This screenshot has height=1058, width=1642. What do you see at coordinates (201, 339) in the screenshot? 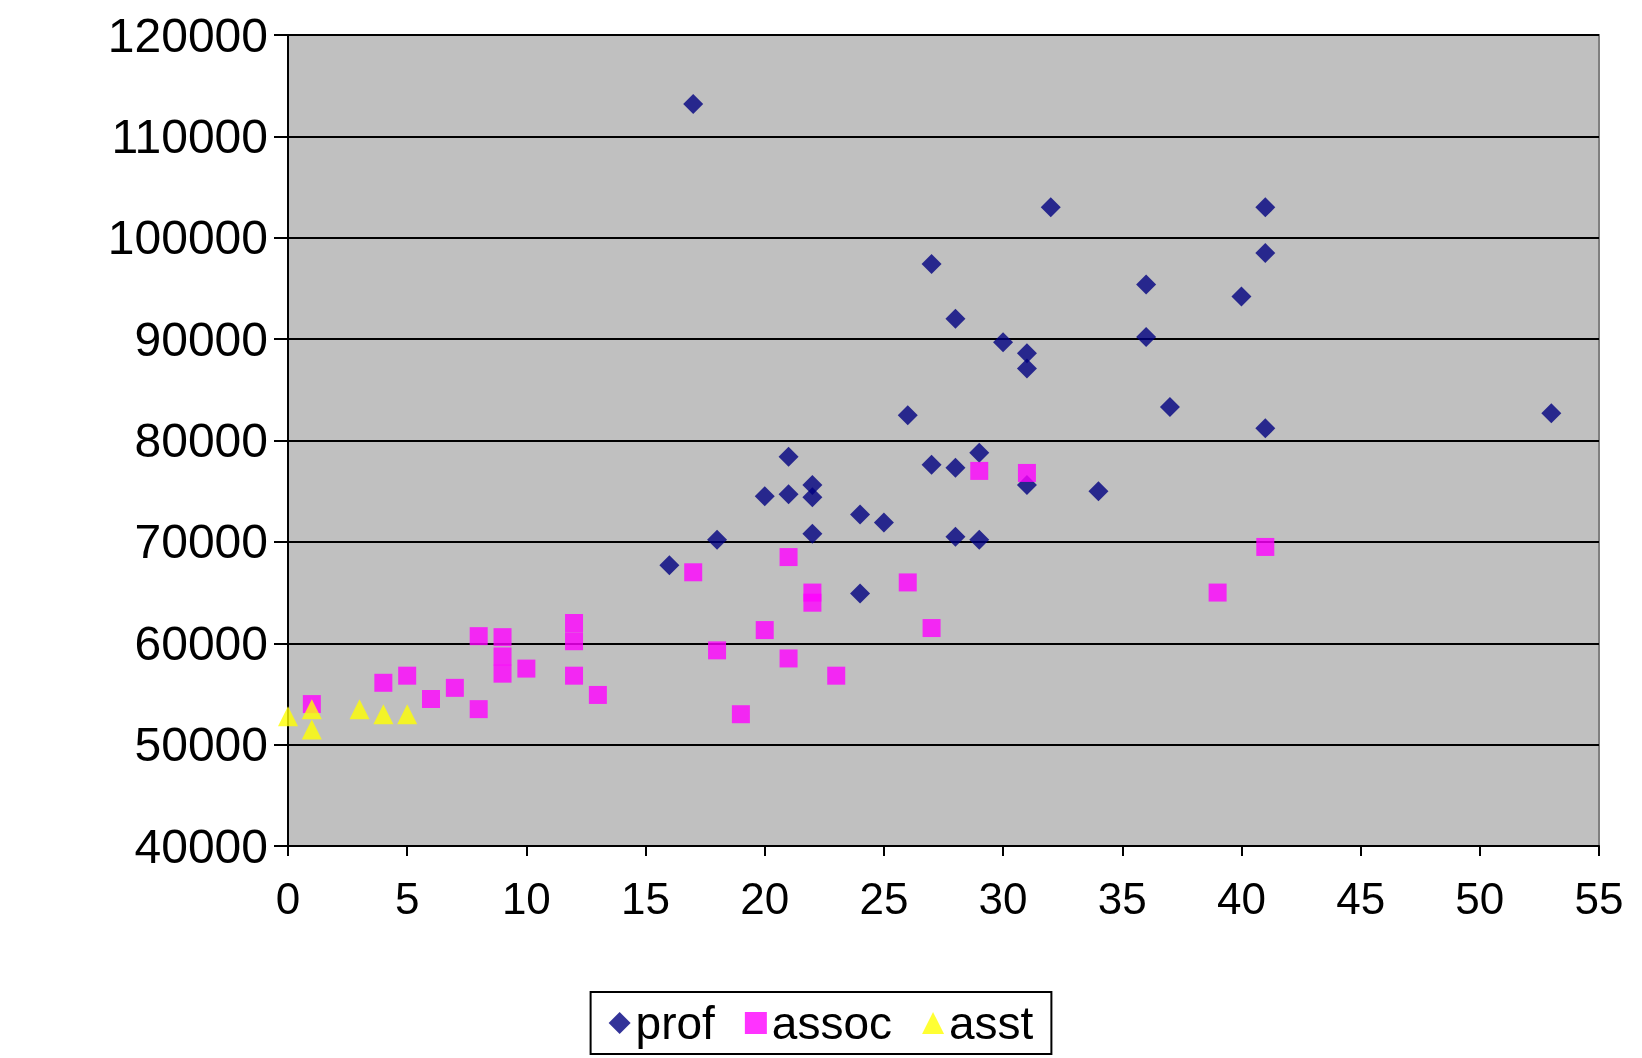
I see `y-tick-label: 90000` at bounding box center [201, 339].